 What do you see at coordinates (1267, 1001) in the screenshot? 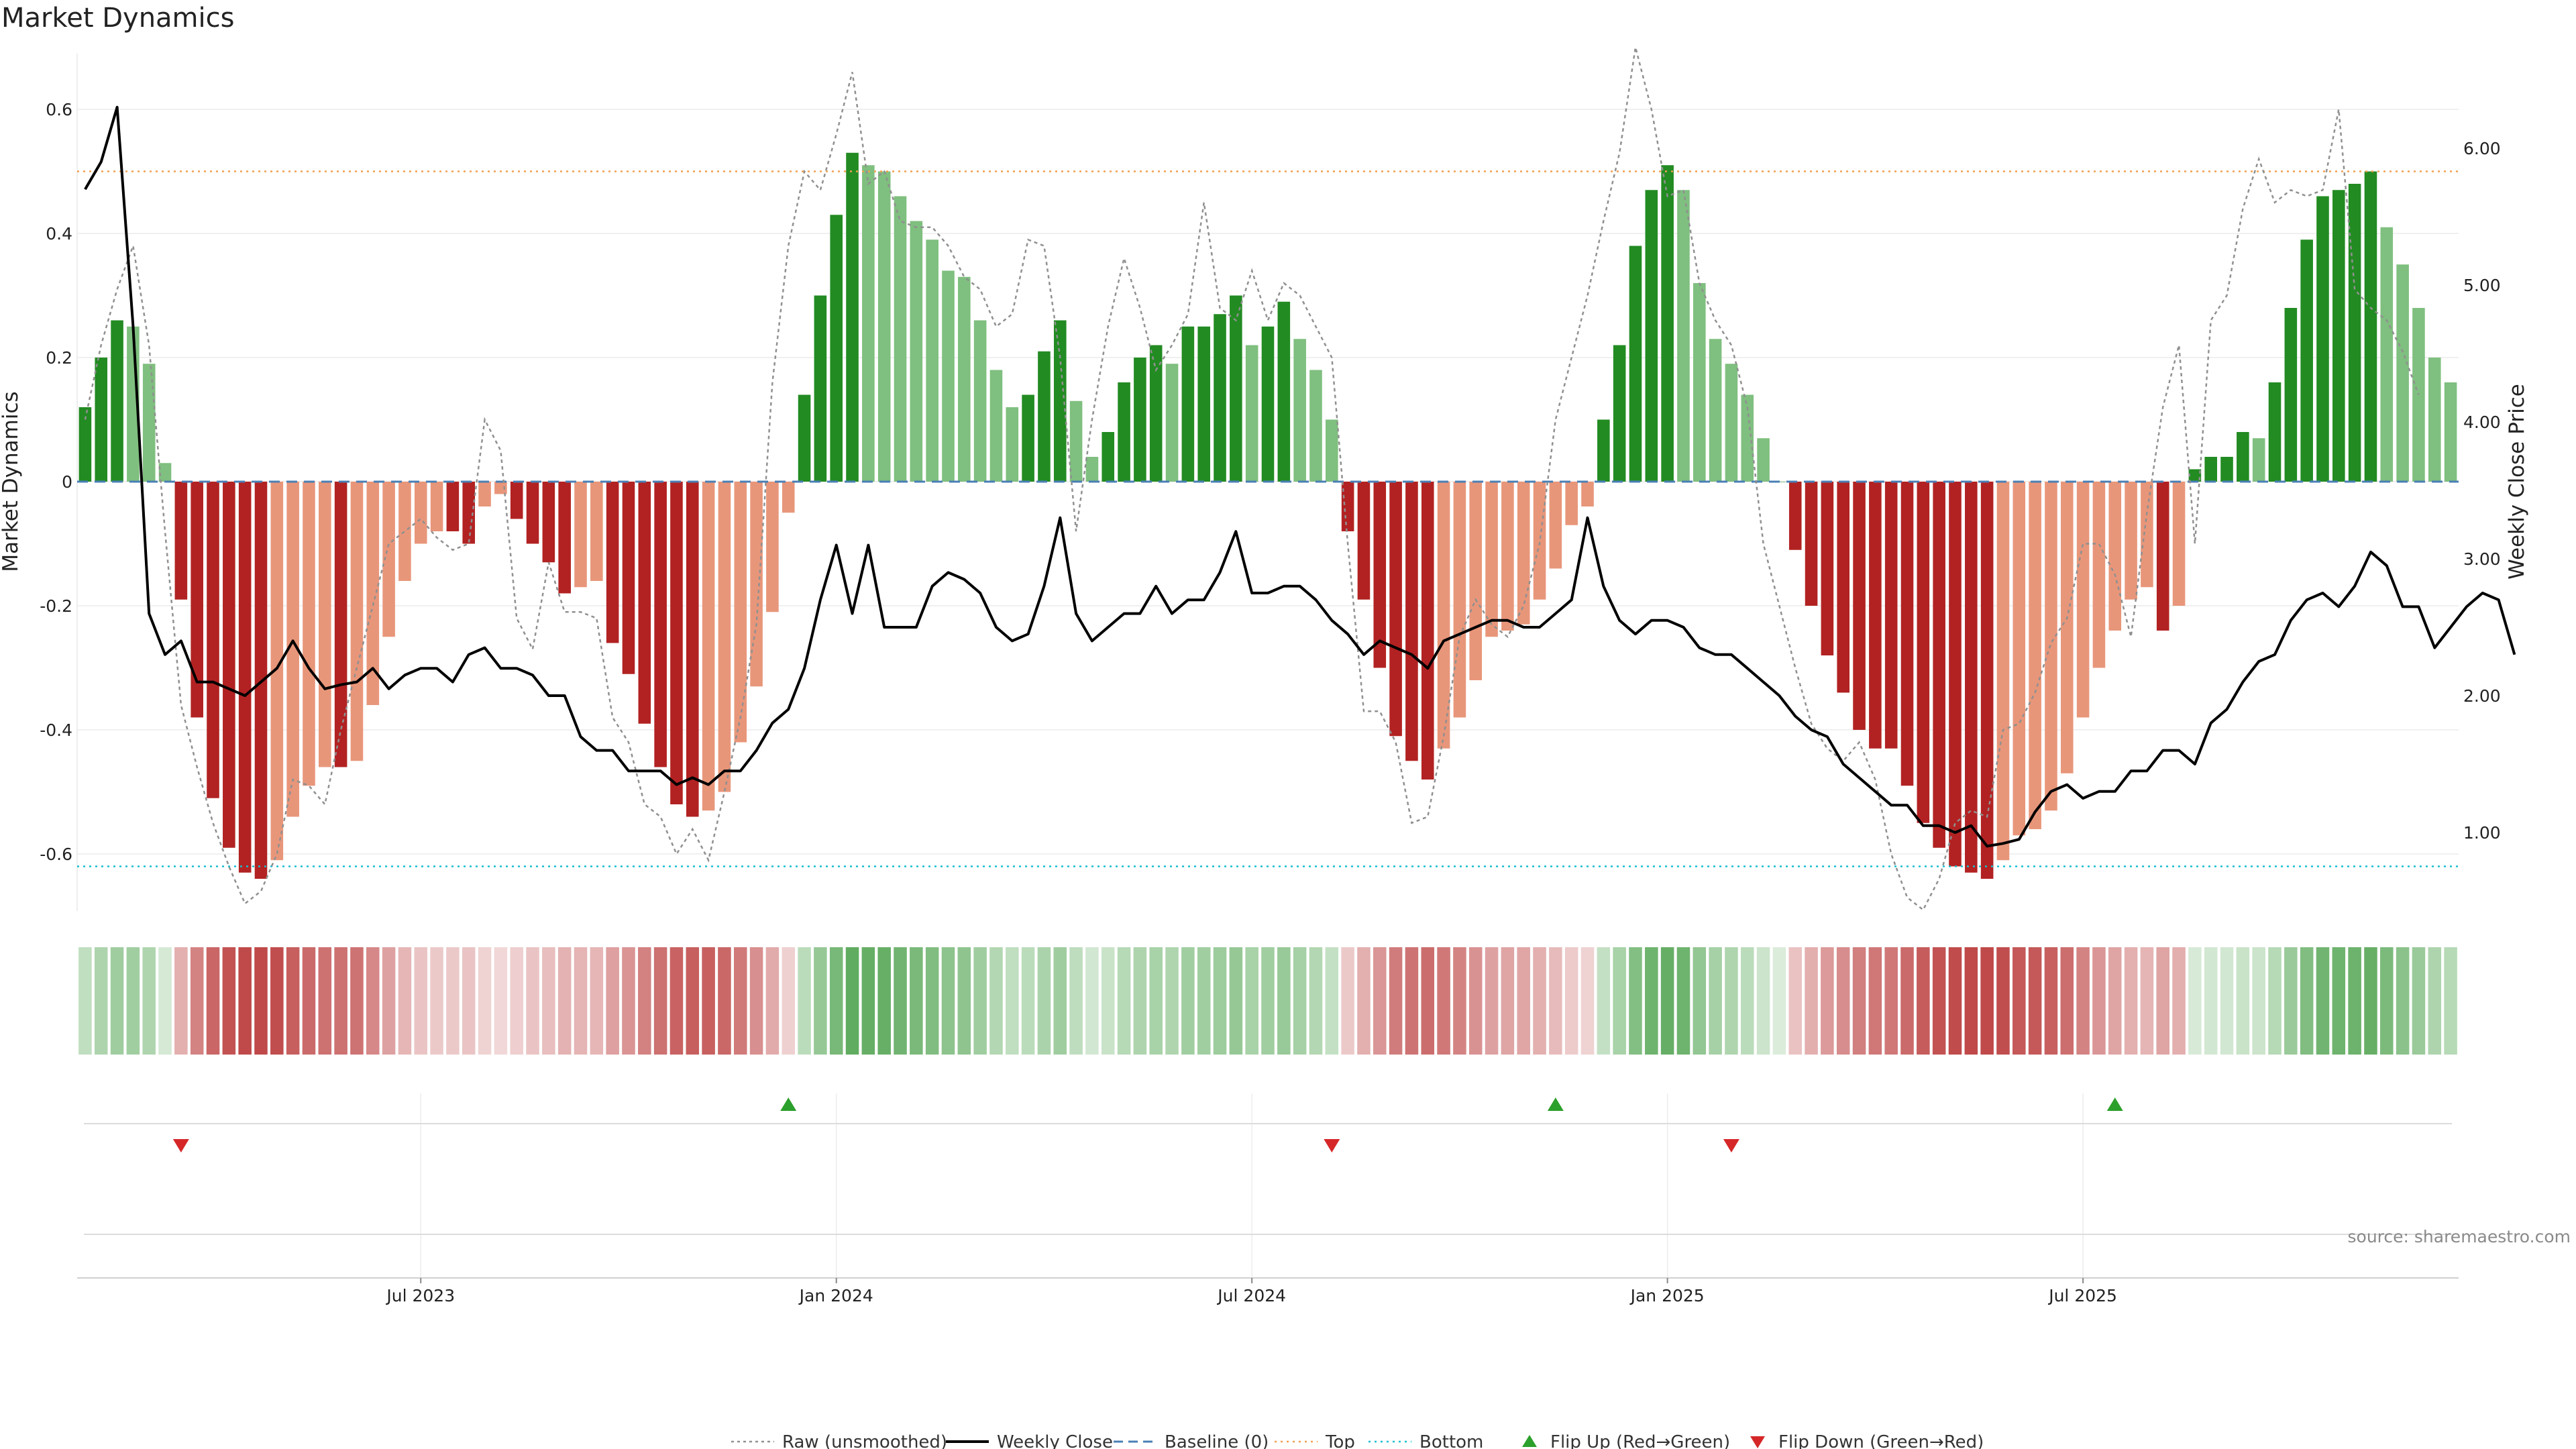
I see `heat-strip` at bounding box center [1267, 1001].